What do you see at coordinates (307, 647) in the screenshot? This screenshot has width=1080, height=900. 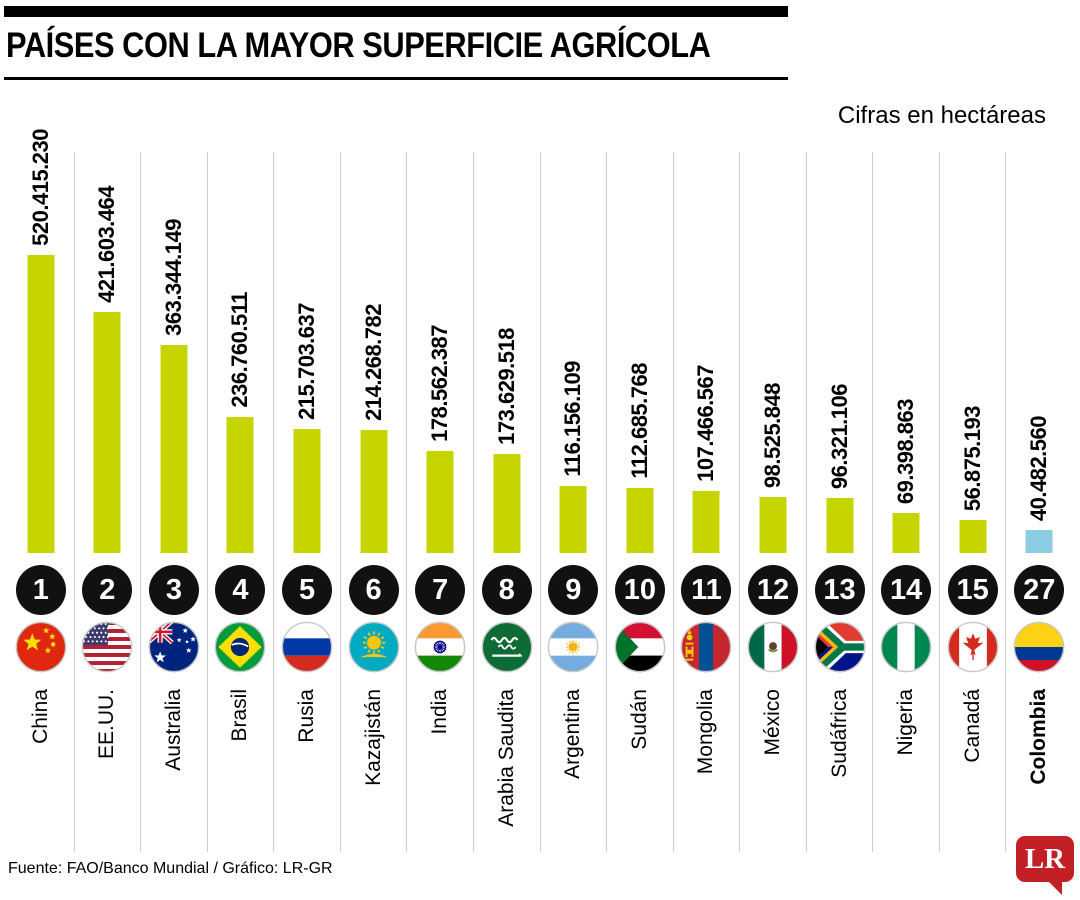 I see `flag-russia-icon` at bounding box center [307, 647].